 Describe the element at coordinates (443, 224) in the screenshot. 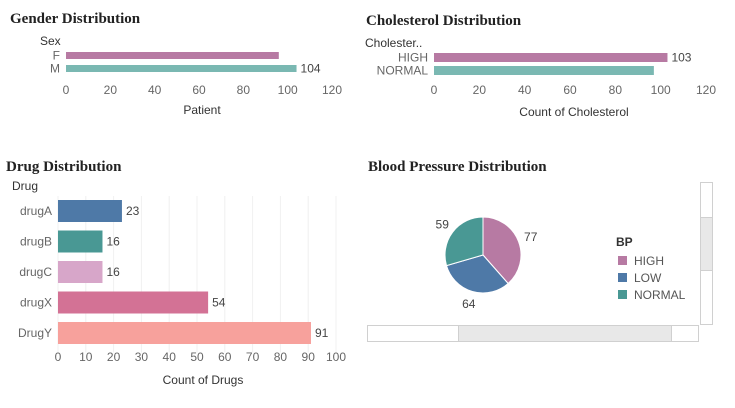

I see `bp-slice-label: 59` at that location.